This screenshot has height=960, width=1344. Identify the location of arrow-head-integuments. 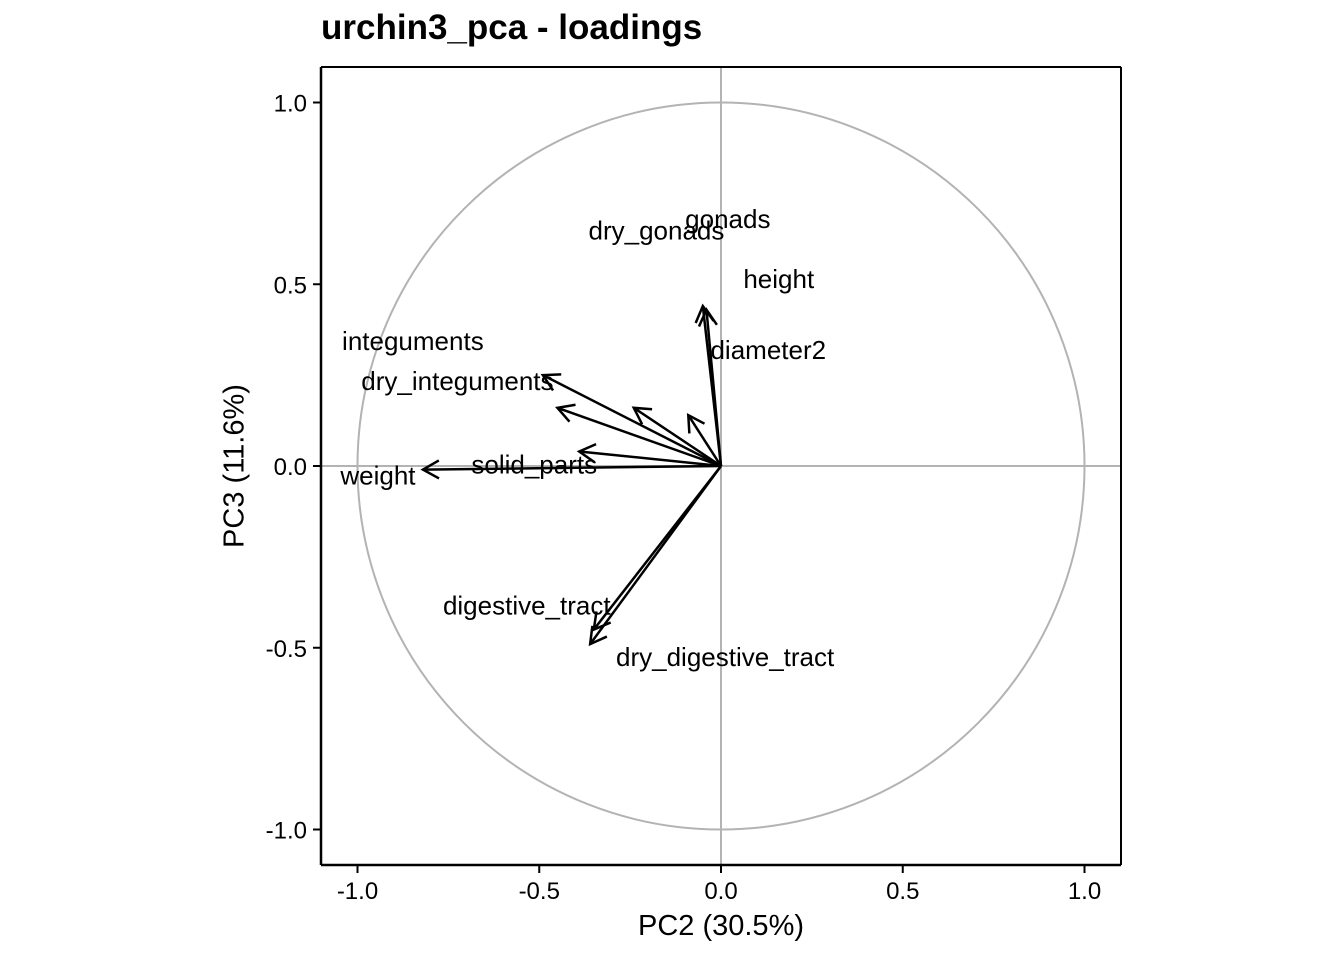
(551, 382).